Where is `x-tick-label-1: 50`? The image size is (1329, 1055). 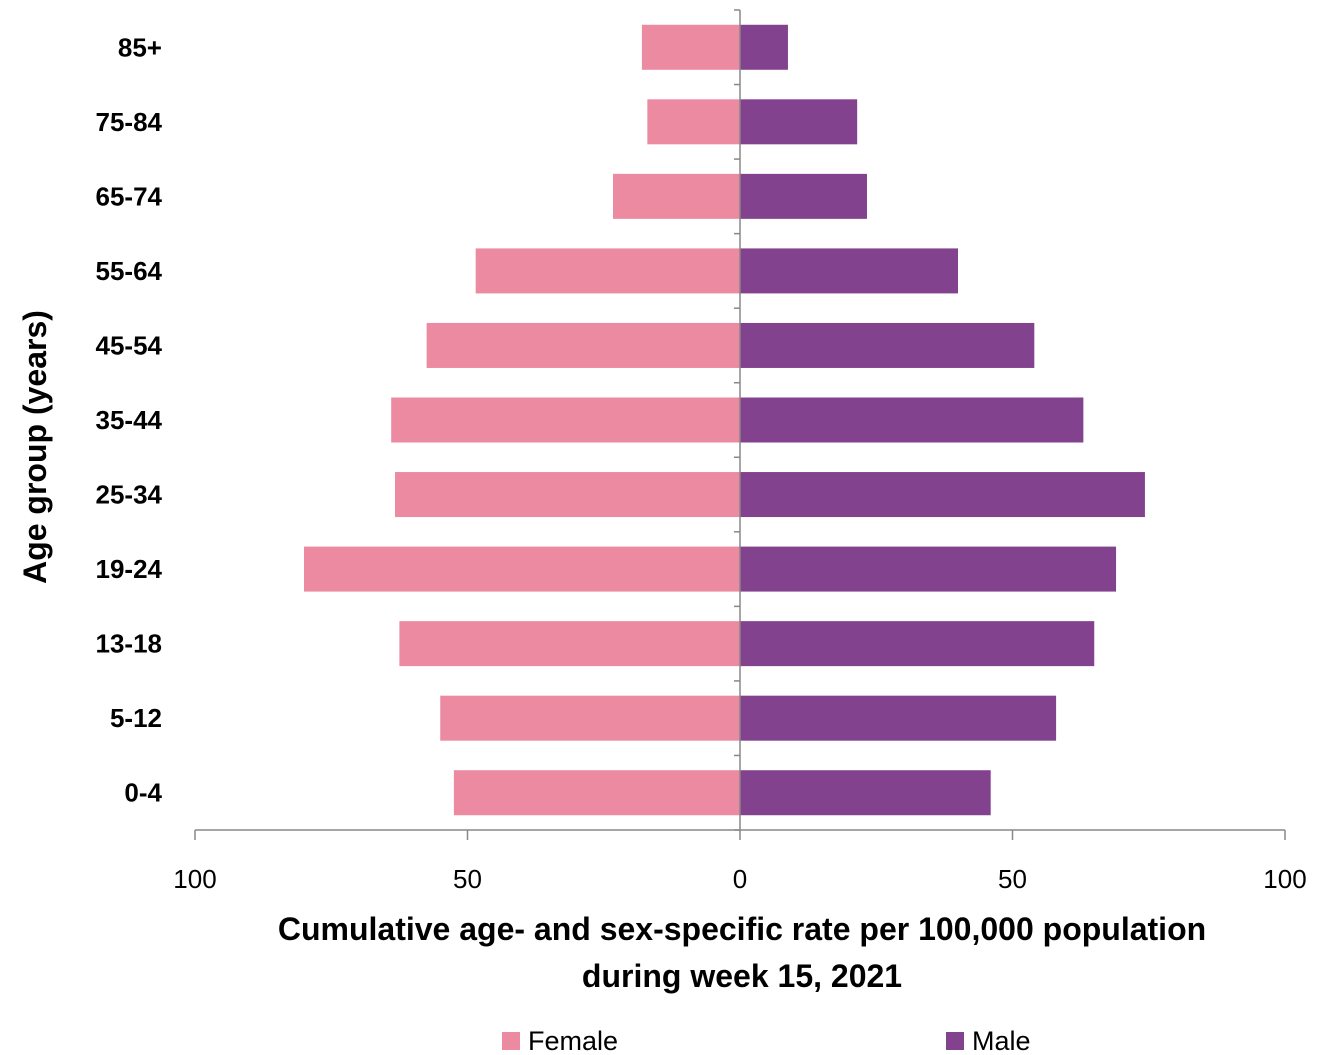 x-tick-label-1: 50 is located at coordinates (467, 879).